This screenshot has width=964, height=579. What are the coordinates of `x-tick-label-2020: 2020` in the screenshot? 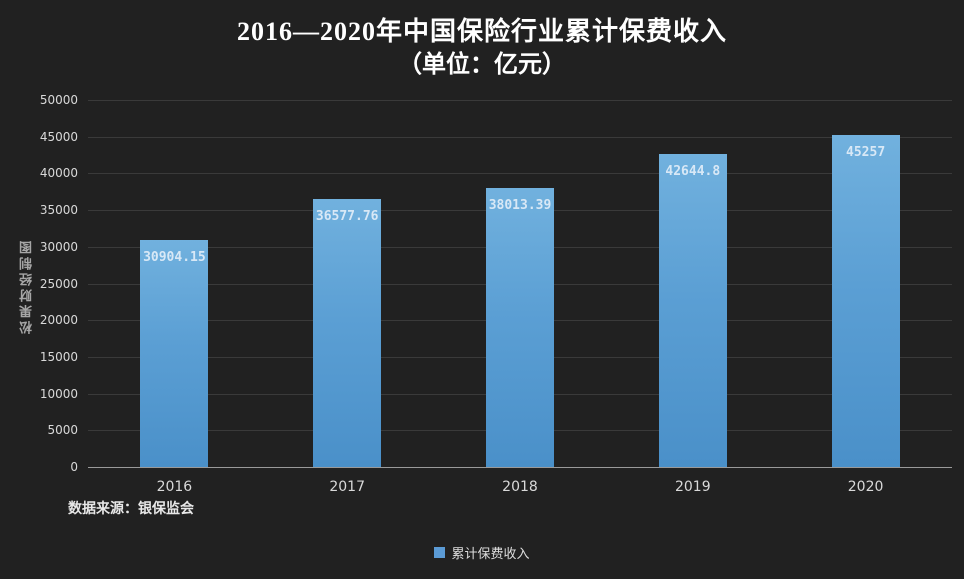 It's located at (865, 487).